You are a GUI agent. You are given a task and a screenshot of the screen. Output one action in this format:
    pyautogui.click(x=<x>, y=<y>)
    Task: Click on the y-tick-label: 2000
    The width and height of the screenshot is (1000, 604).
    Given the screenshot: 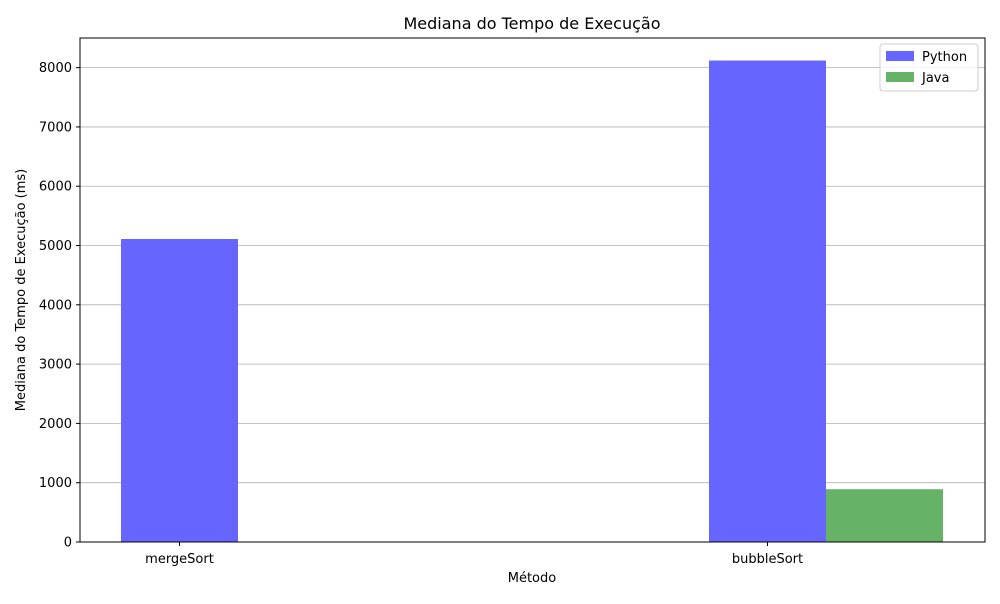 What is the action you would take?
    pyautogui.click(x=55, y=424)
    